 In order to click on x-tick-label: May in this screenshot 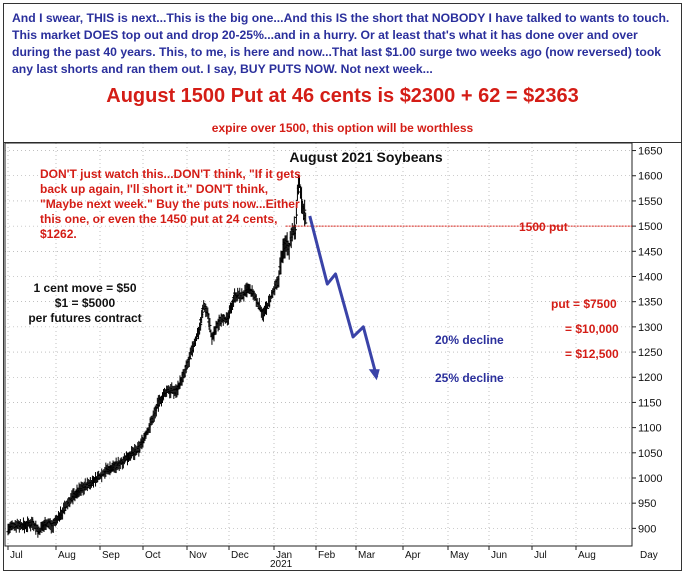, I will do `click(459, 555)`.